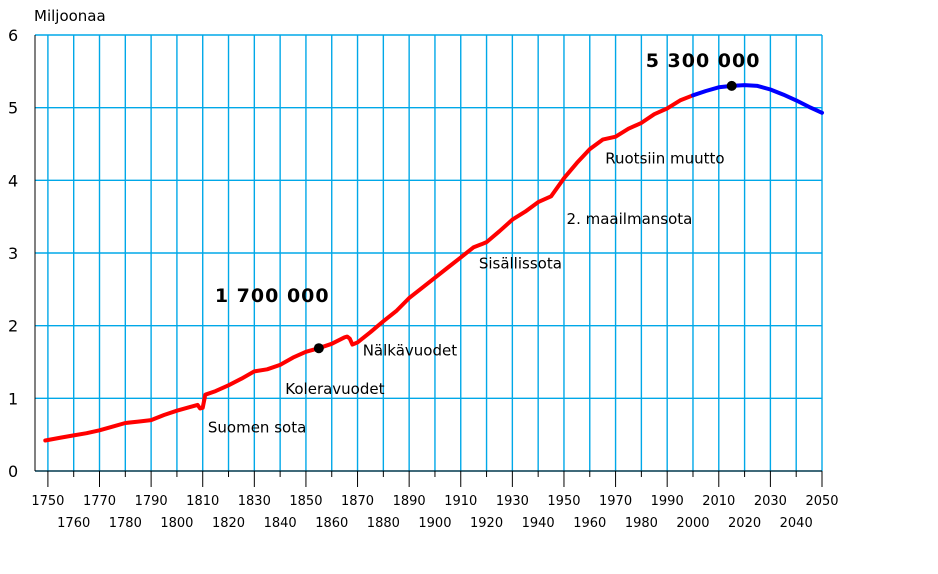 The height and width of the screenshot is (574, 938). I want to click on x-tick-label: 2030, so click(770, 501).